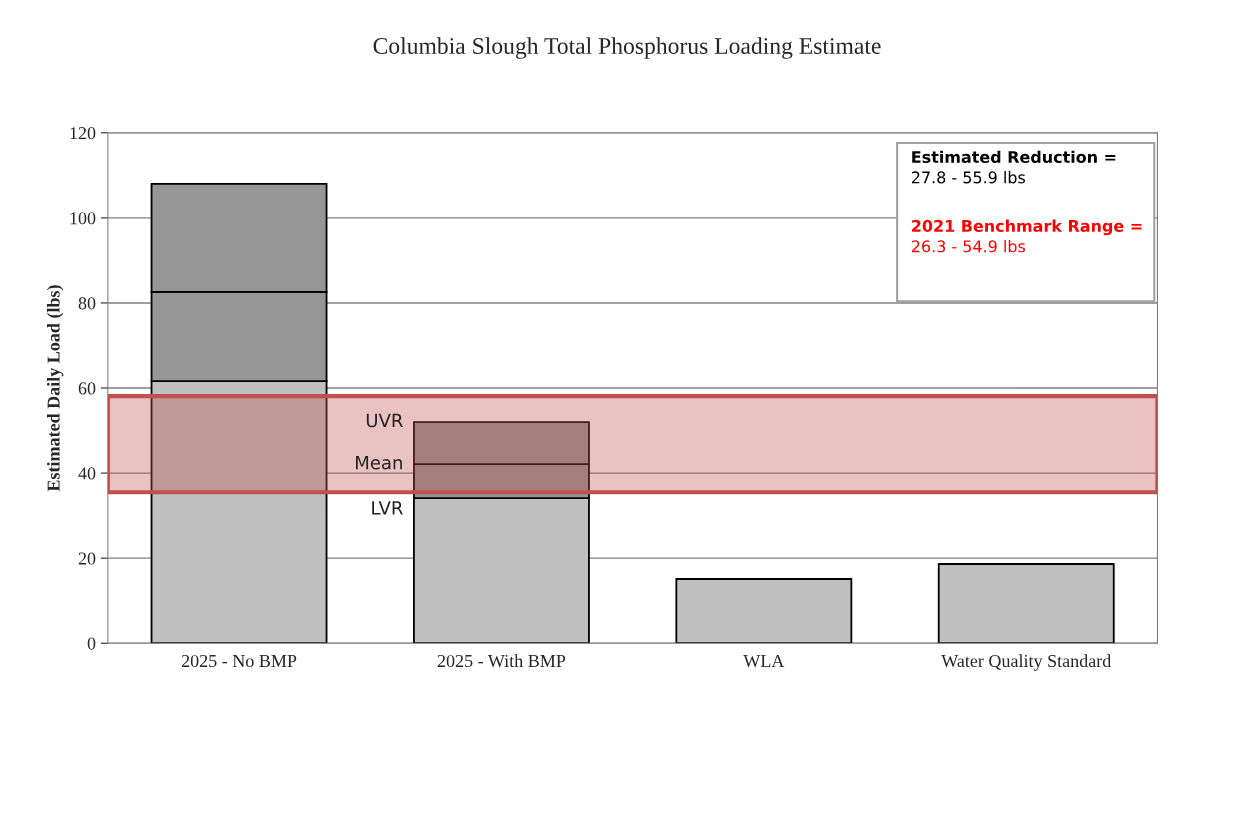  I want to click on x-tick-label: WLA, so click(764, 661).